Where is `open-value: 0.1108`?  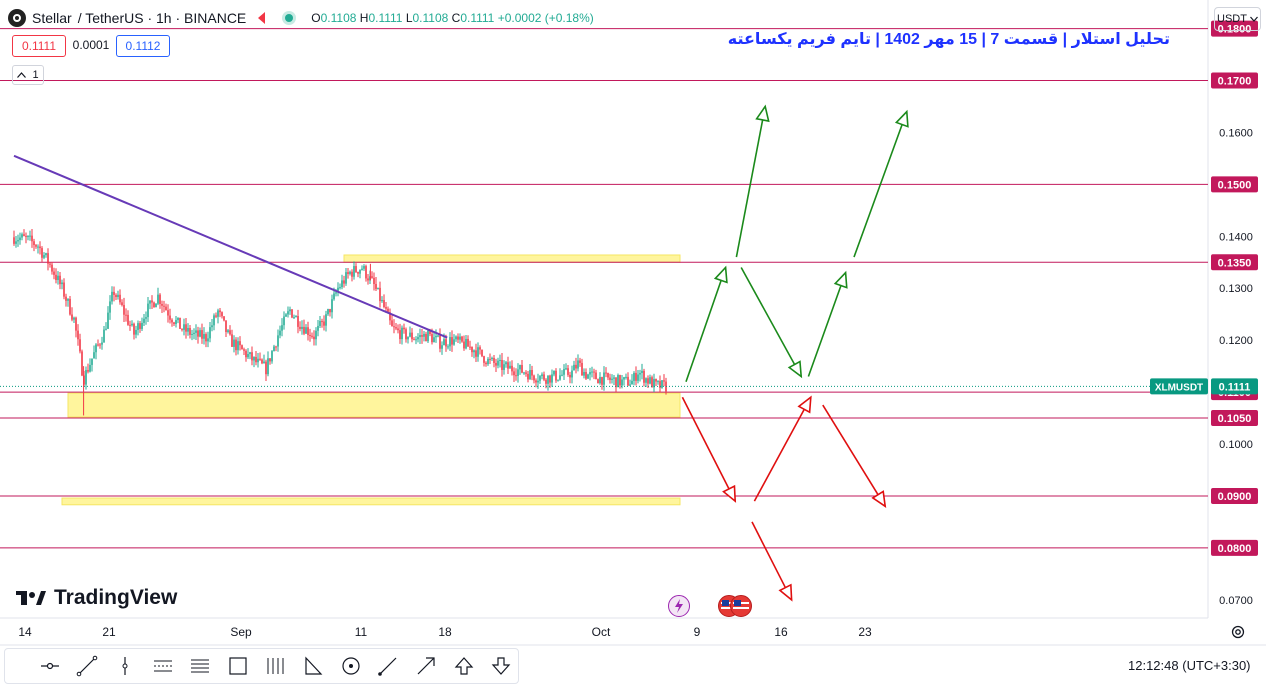
open-value: 0.1108 is located at coordinates (338, 18).